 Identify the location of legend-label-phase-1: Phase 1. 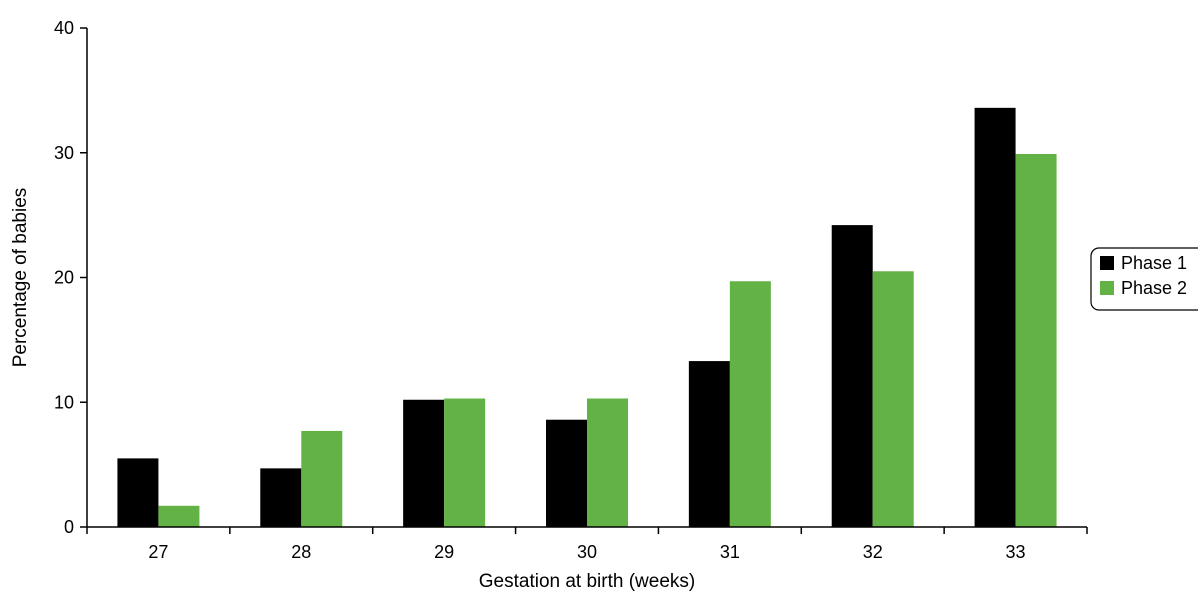
(1154, 263).